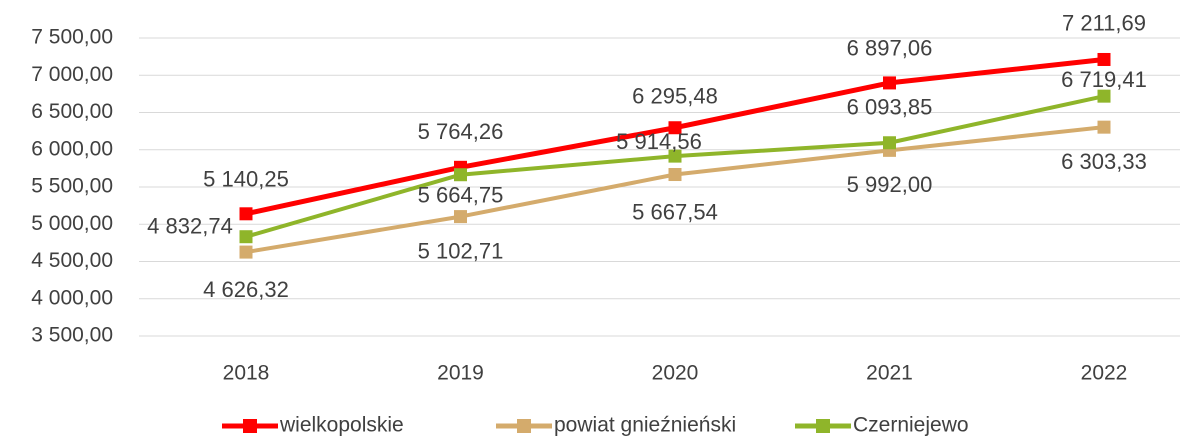 The width and height of the screenshot is (1184, 440). I want to click on data-label: 5 102,71, so click(461, 250).